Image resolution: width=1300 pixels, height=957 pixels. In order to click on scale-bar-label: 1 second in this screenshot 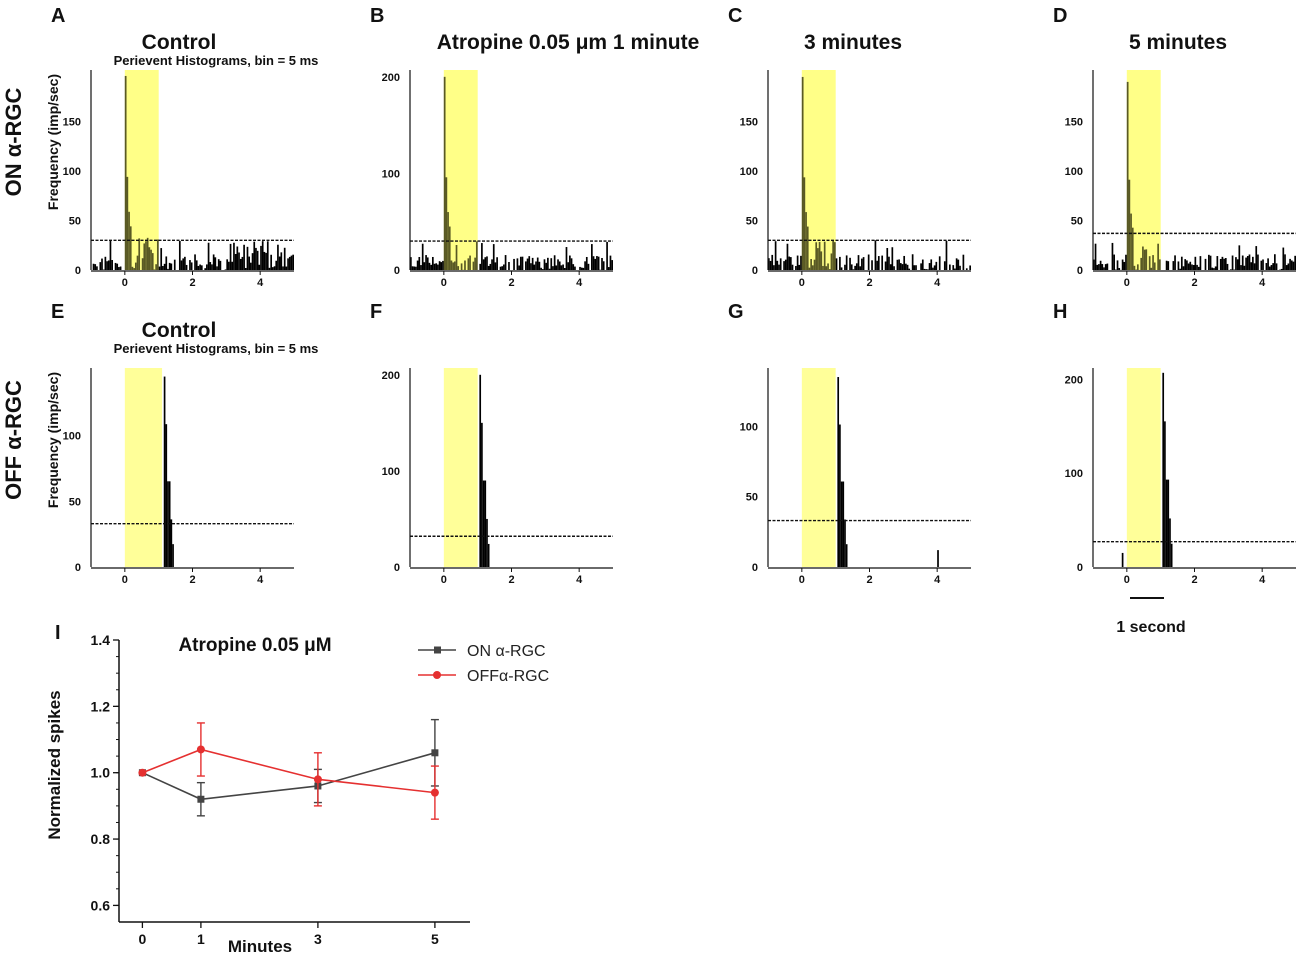, I will do `click(1150, 627)`.